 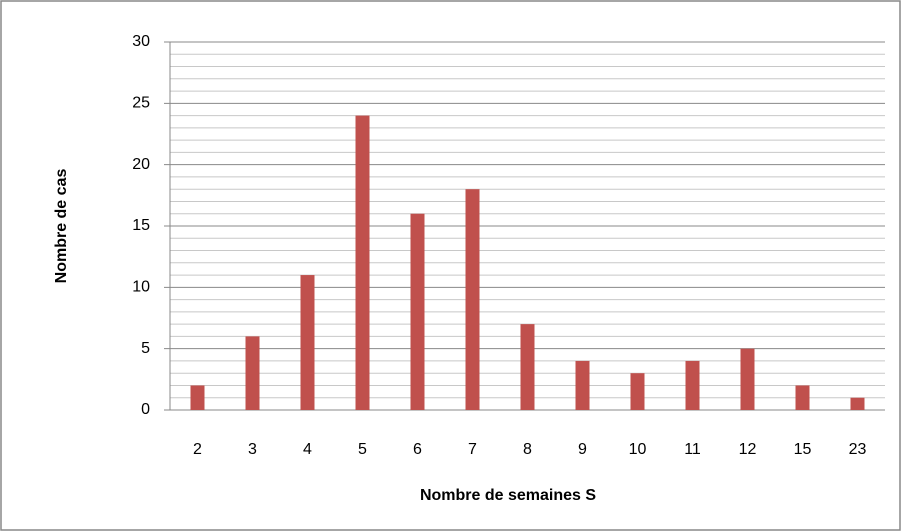 What do you see at coordinates (141, 225) in the screenshot?
I see `y-tick-label: 15` at bounding box center [141, 225].